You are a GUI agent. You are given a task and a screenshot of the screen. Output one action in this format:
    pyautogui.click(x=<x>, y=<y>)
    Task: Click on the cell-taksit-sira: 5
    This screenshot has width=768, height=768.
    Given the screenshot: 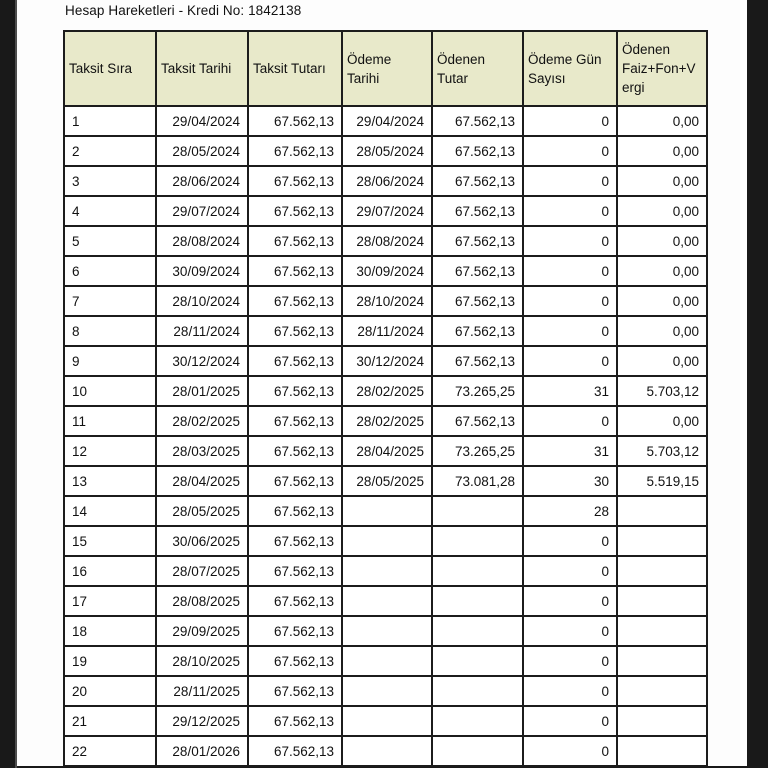 What is the action you would take?
    pyautogui.click(x=110, y=241)
    